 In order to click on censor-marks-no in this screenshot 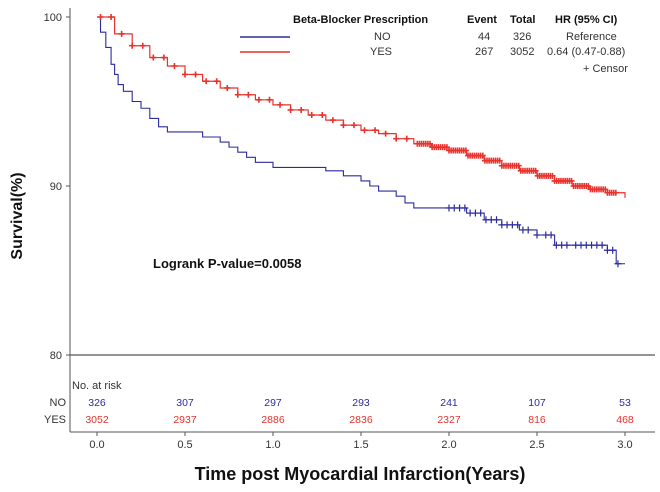, I will do `click(533, 236)`.